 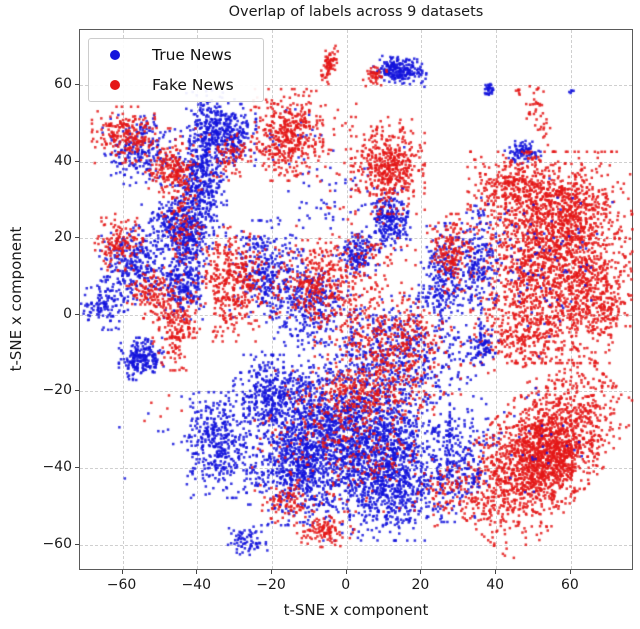 I want to click on y-tick-label: −60, so click(x=57, y=543).